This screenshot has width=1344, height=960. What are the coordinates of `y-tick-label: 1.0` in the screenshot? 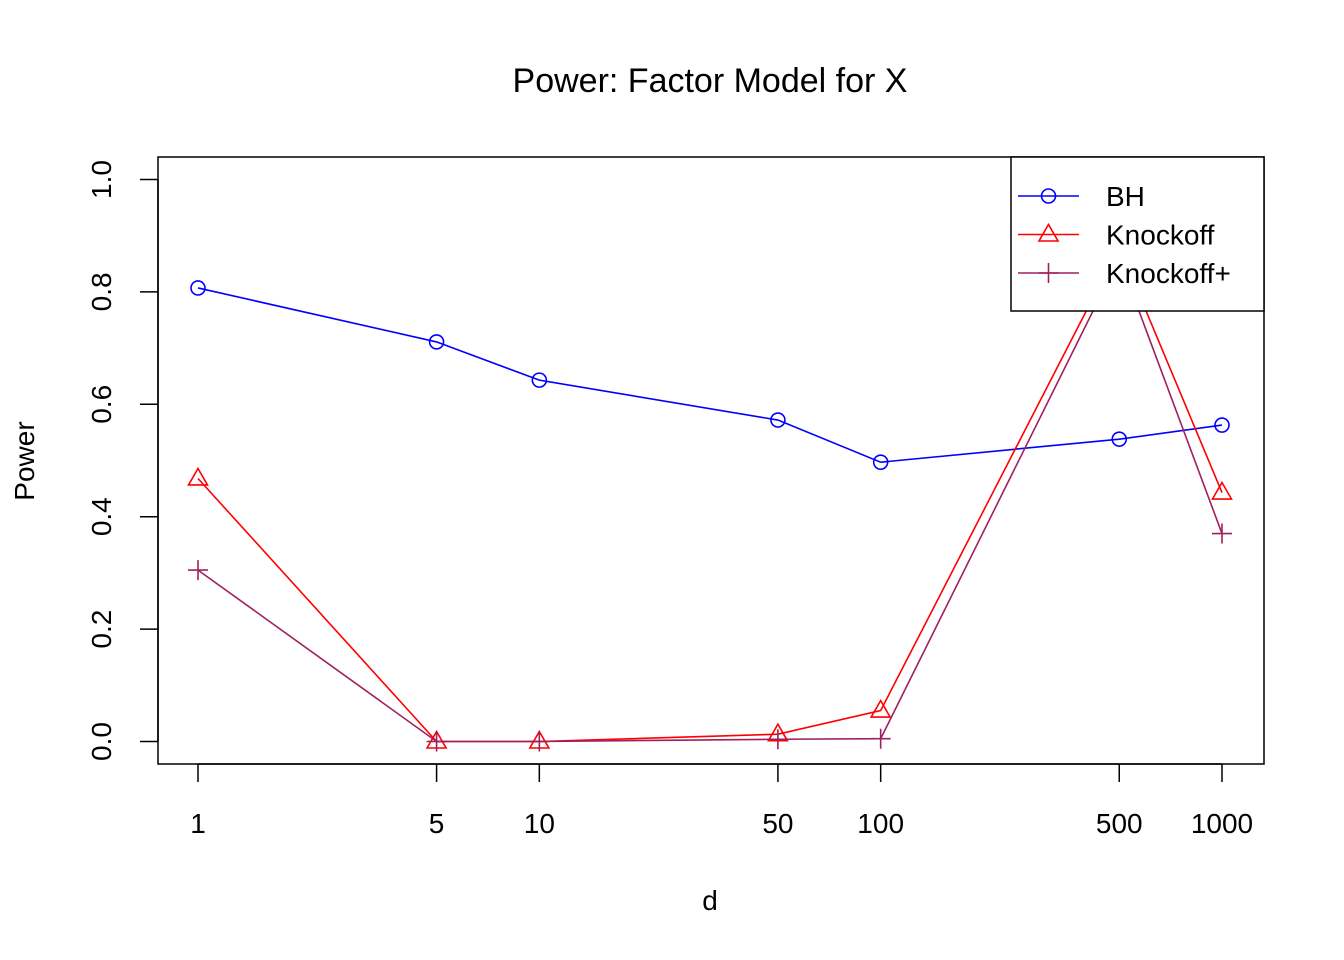 It's located at (101, 179).